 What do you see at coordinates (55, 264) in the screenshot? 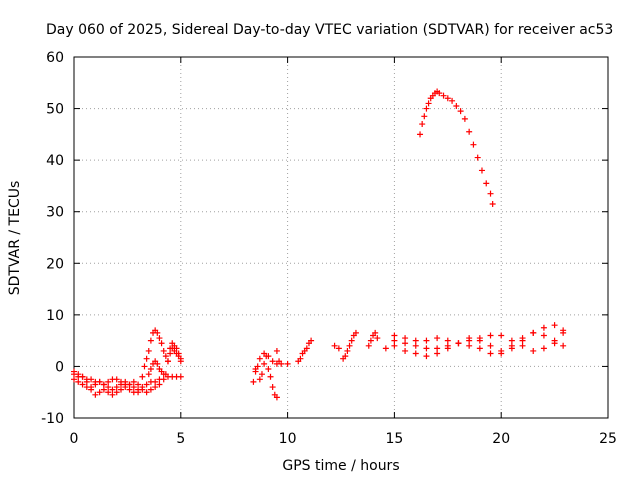
I see `y-tick-label: 20` at bounding box center [55, 264].